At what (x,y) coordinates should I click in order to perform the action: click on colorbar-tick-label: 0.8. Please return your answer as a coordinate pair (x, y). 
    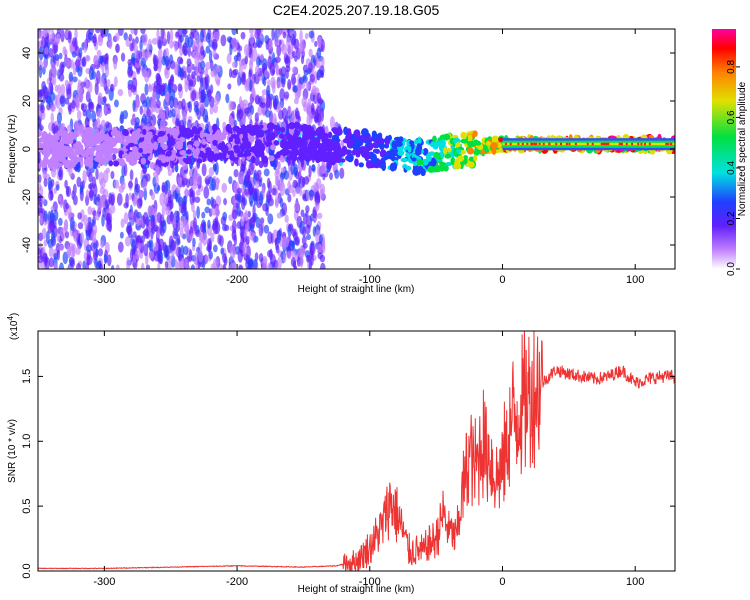
    Looking at the image, I should click on (731, 67).